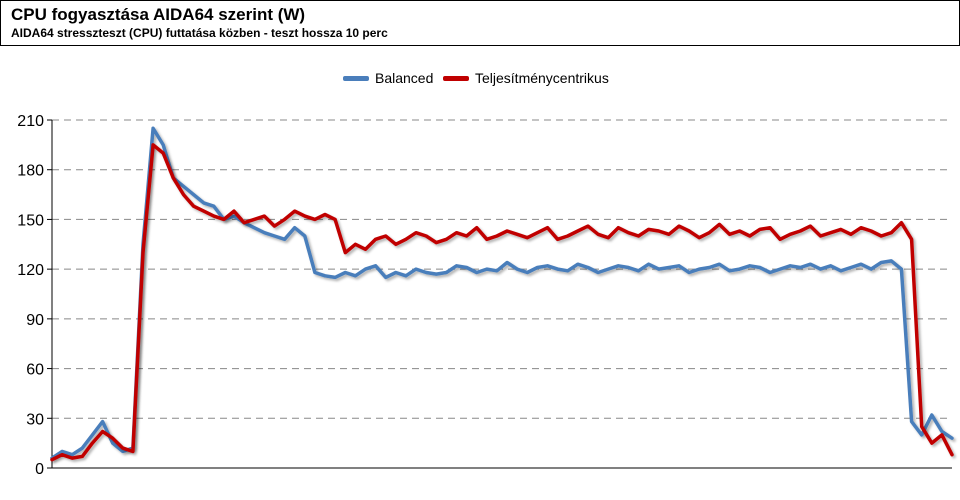  I want to click on legend-item-balanced: Balanced, so click(388, 78).